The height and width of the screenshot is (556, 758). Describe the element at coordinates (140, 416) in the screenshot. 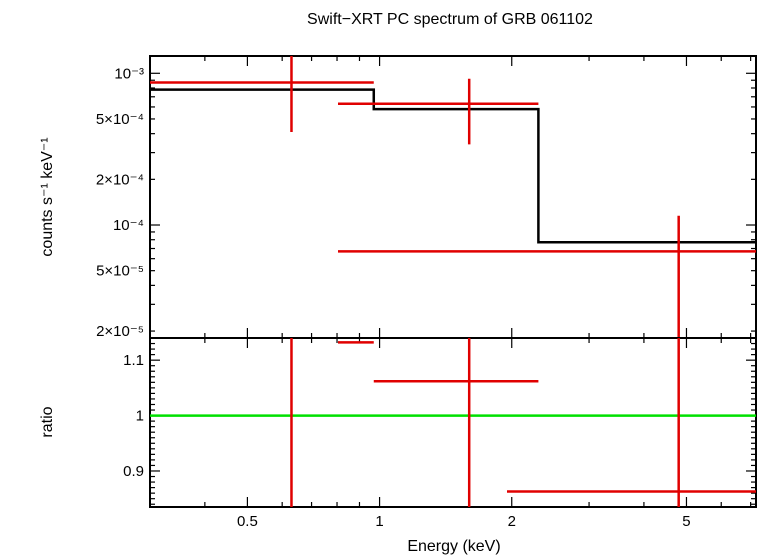

I see `y-tick-label-ratio: 1` at that location.